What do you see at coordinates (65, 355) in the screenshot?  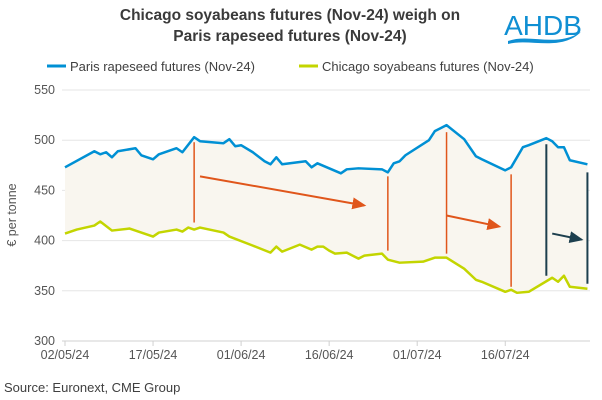 I see `x-tick-label: 02/05/24` at bounding box center [65, 355].